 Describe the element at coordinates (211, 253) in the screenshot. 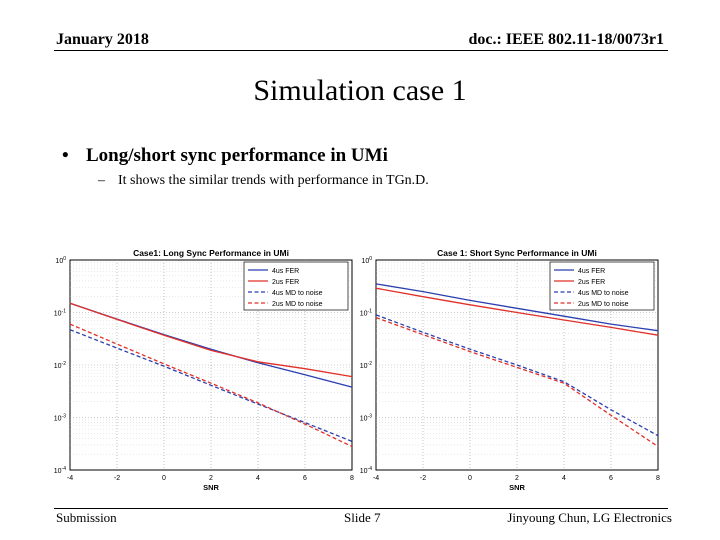

I see `chart-title: Case1: Long Sync Performance in UMi` at that location.